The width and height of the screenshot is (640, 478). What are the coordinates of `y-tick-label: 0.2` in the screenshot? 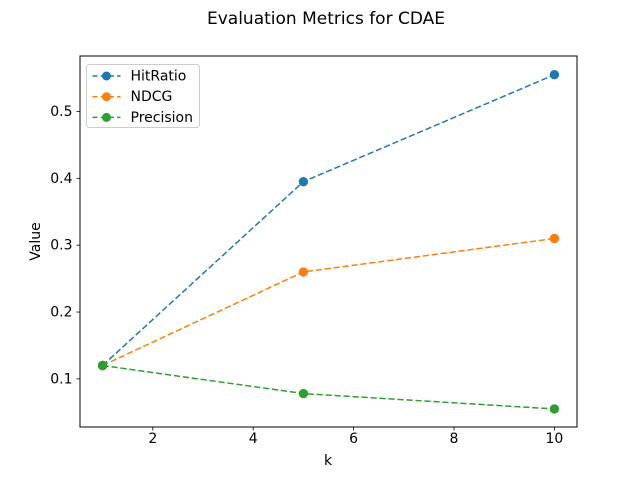 It's located at (61, 313).